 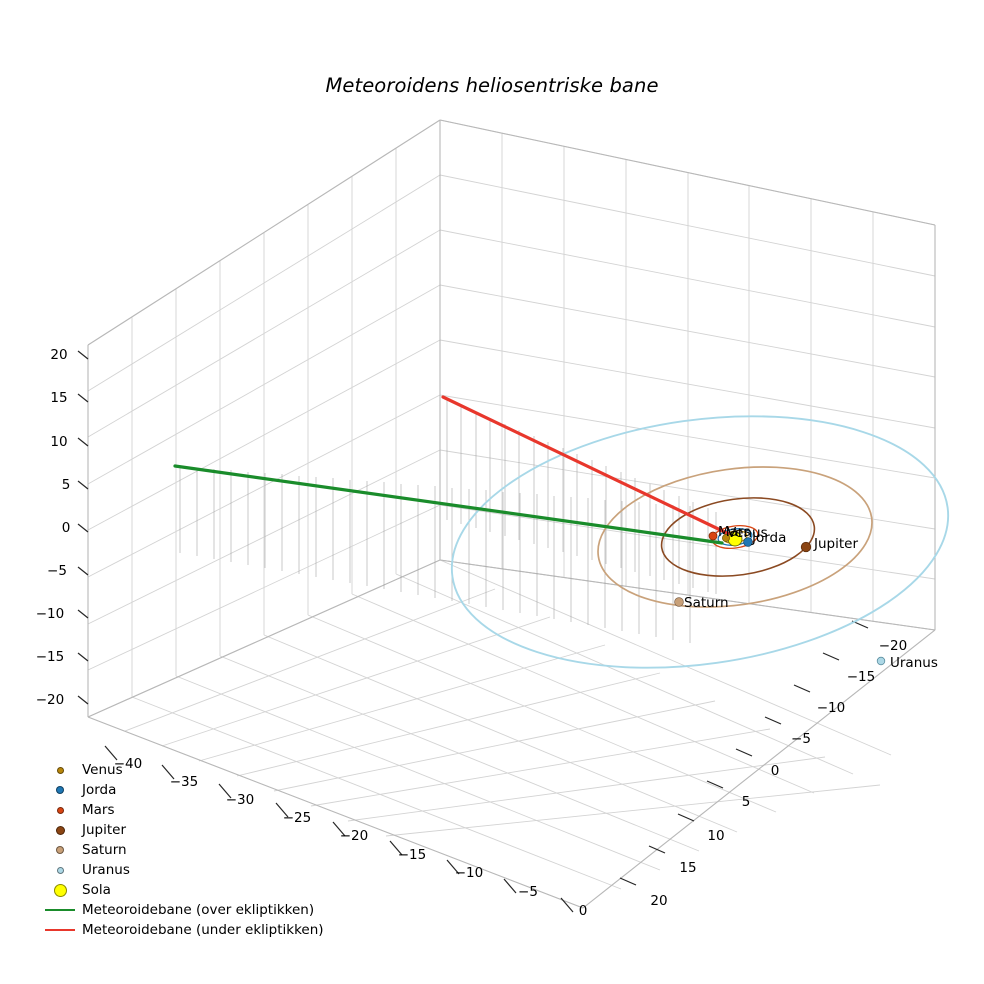 I want to click on legend-item: Meteoroidebane (over ekliptikken), so click(x=192, y=910).